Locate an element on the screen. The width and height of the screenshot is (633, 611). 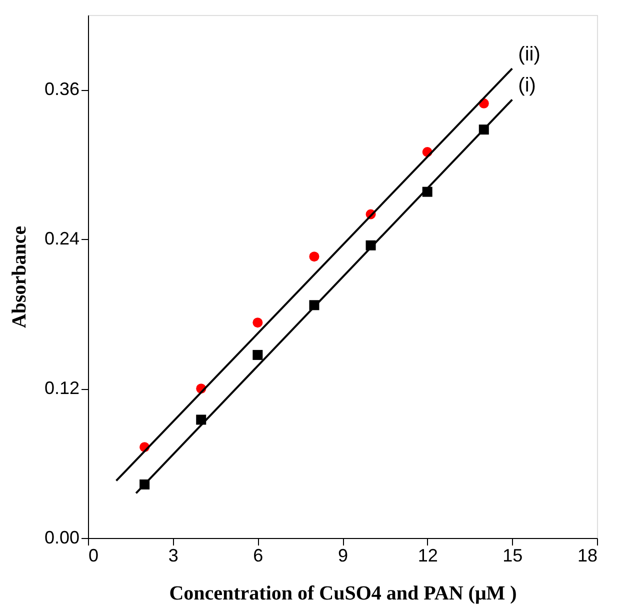
x-axis-title: Concentration of CuSO4 and PAN (μM ) is located at coordinates (343, 593).